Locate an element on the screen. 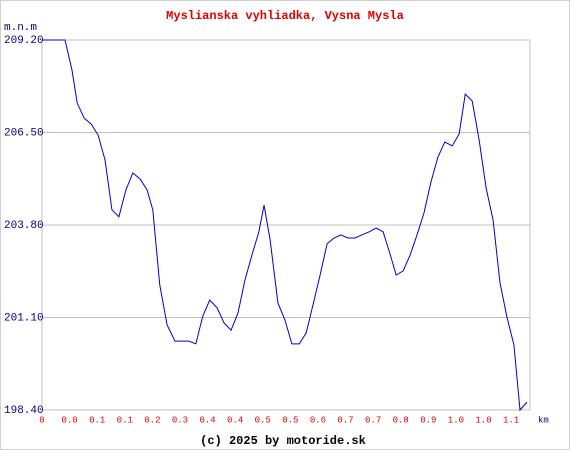  y-tick-label: 198.40 is located at coordinates (24, 411).